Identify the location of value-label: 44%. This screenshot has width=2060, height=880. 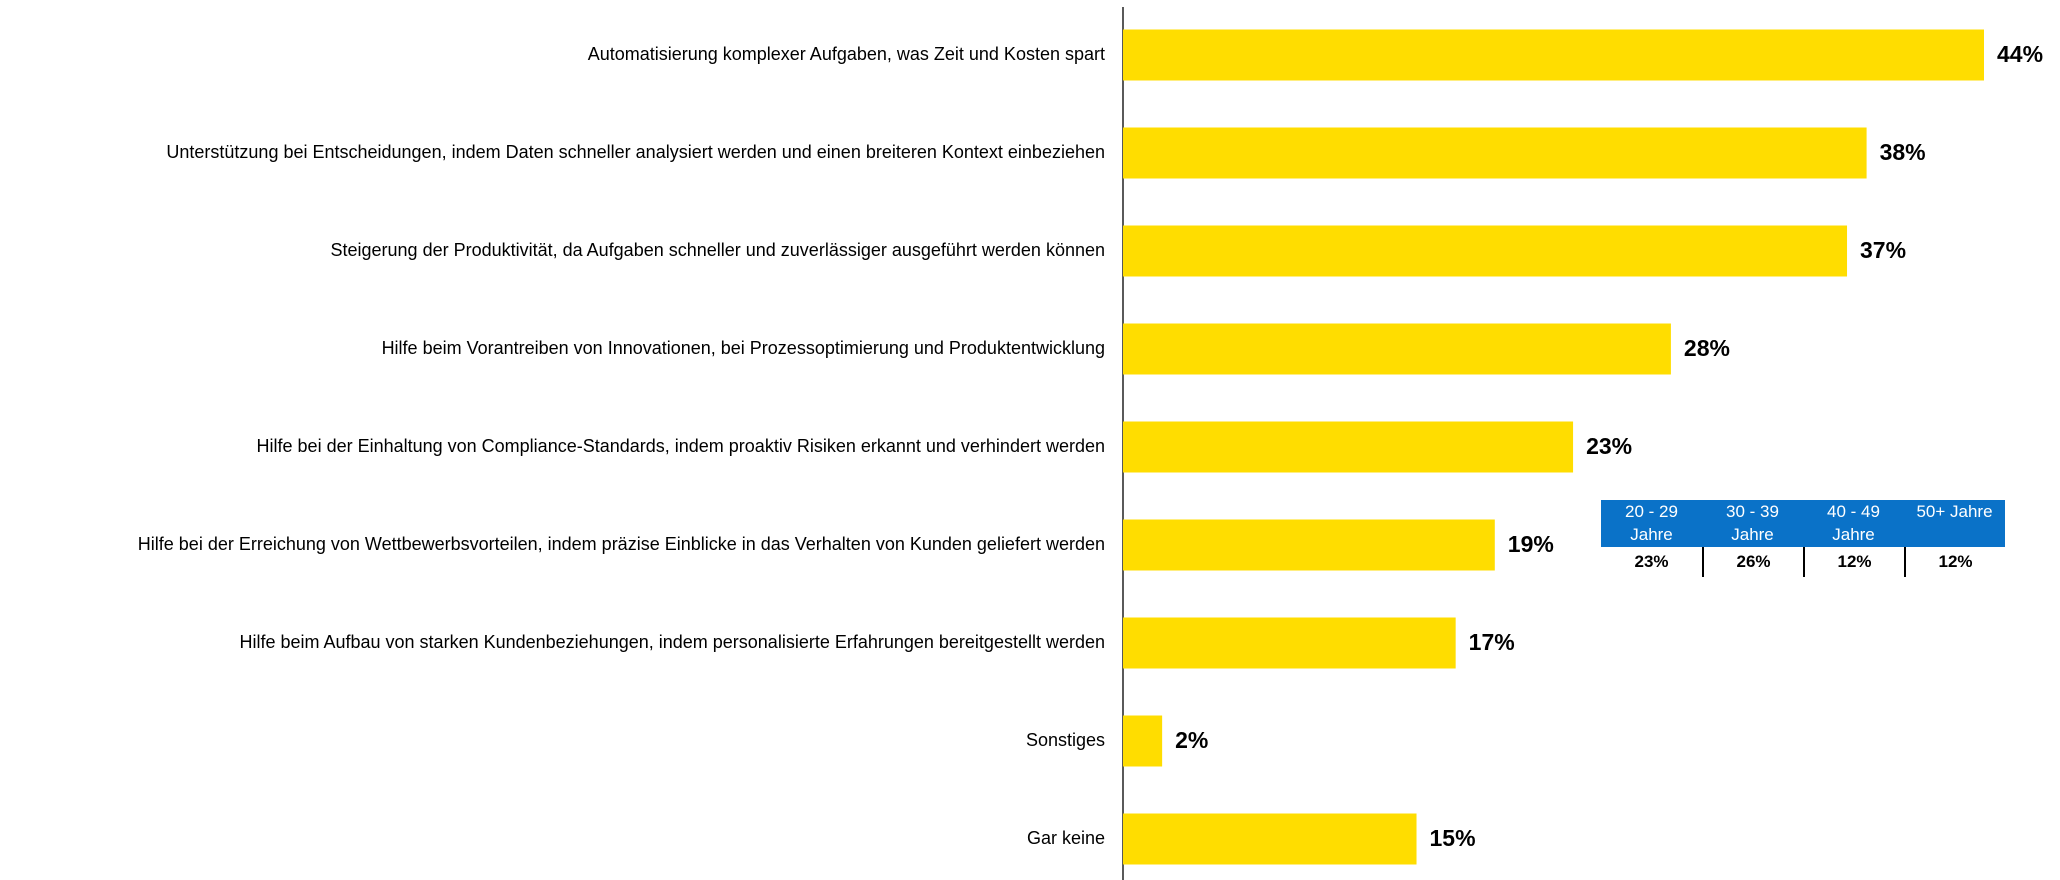
(2020, 54).